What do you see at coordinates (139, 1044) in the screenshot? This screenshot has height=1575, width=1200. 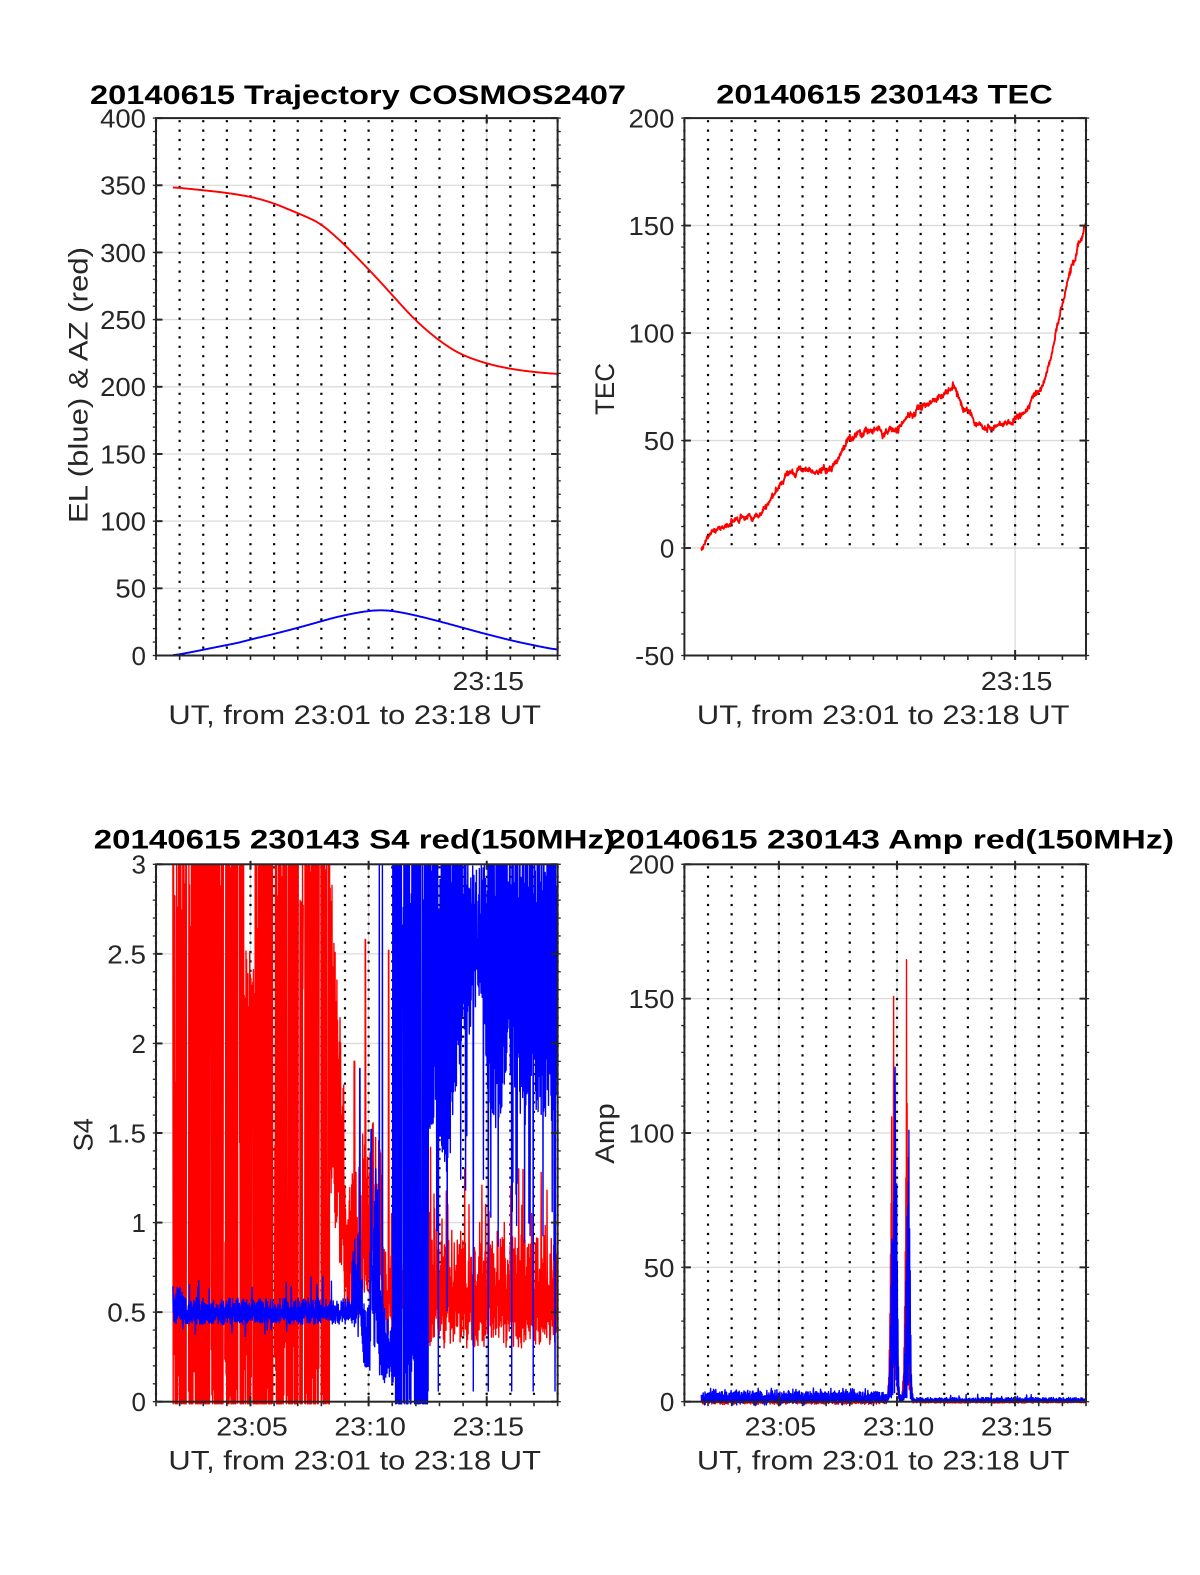 I see `svg-text: 2` at bounding box center [139, 1044].